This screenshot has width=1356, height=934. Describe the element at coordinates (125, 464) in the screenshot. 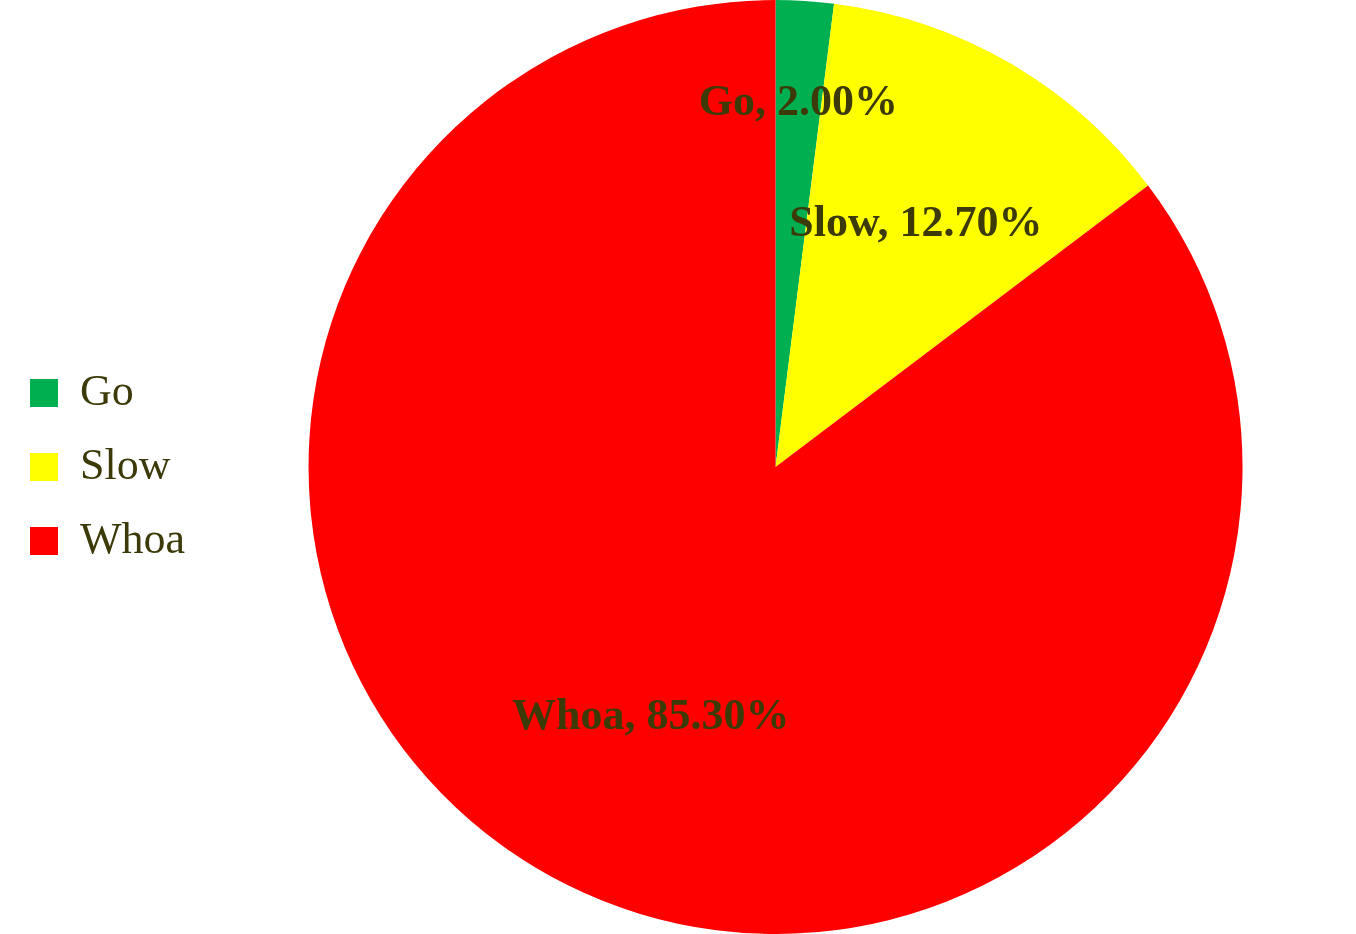

I see `legend-label: Slow` at that location.